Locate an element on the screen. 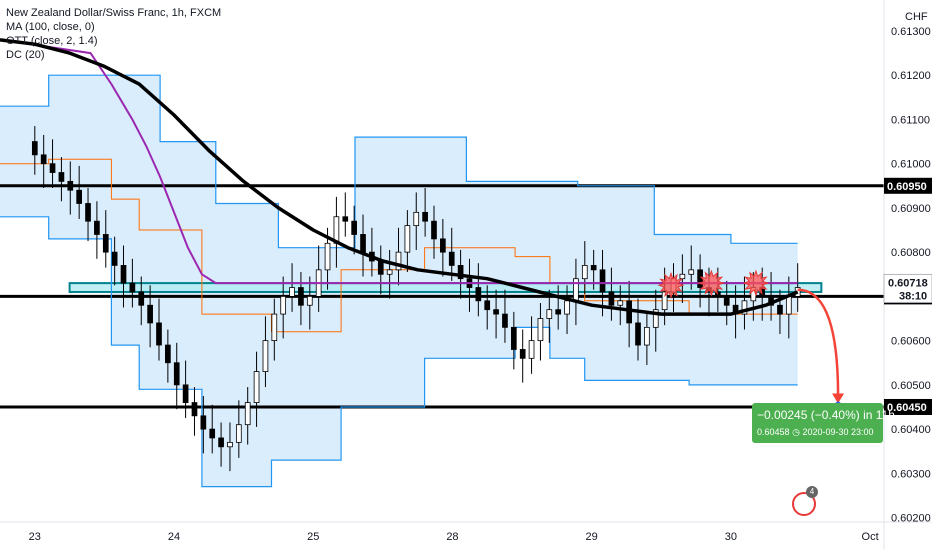 The image size is (932, 550). time-axis: 23 24 25 28 29 30 Oct is located at coordinates (454, 537).